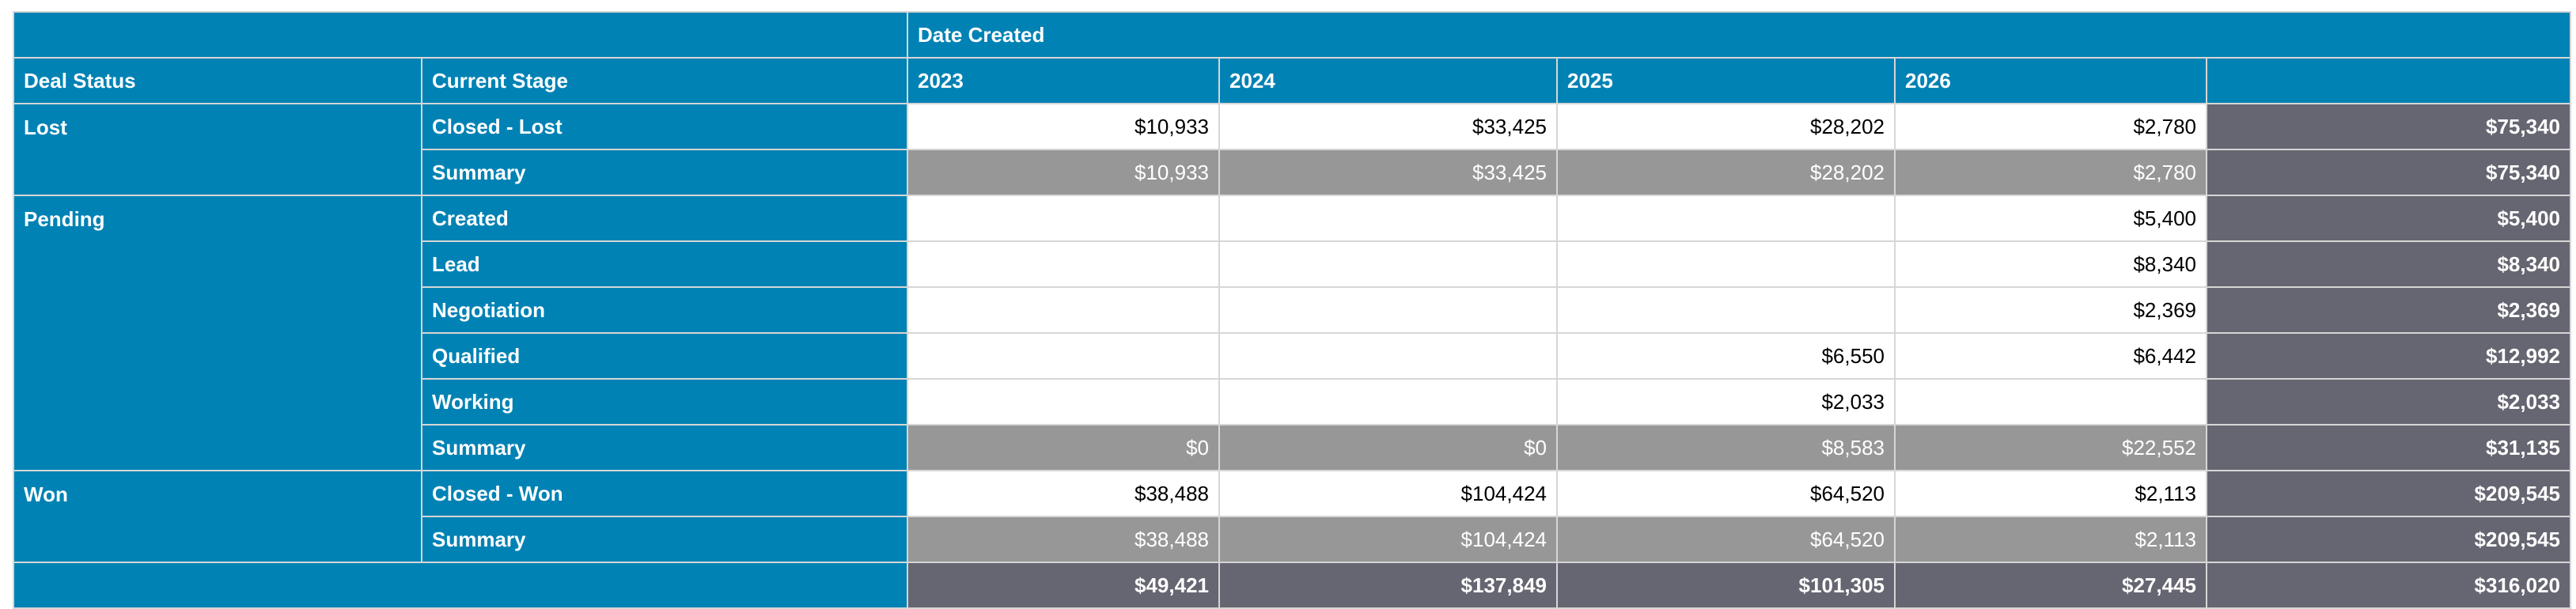 Image resolution: width=2576 pixels, height=609 pixels. I want to click on table-row: Qualified $6,550 $6,442 $12,992, so click(1292, 356).